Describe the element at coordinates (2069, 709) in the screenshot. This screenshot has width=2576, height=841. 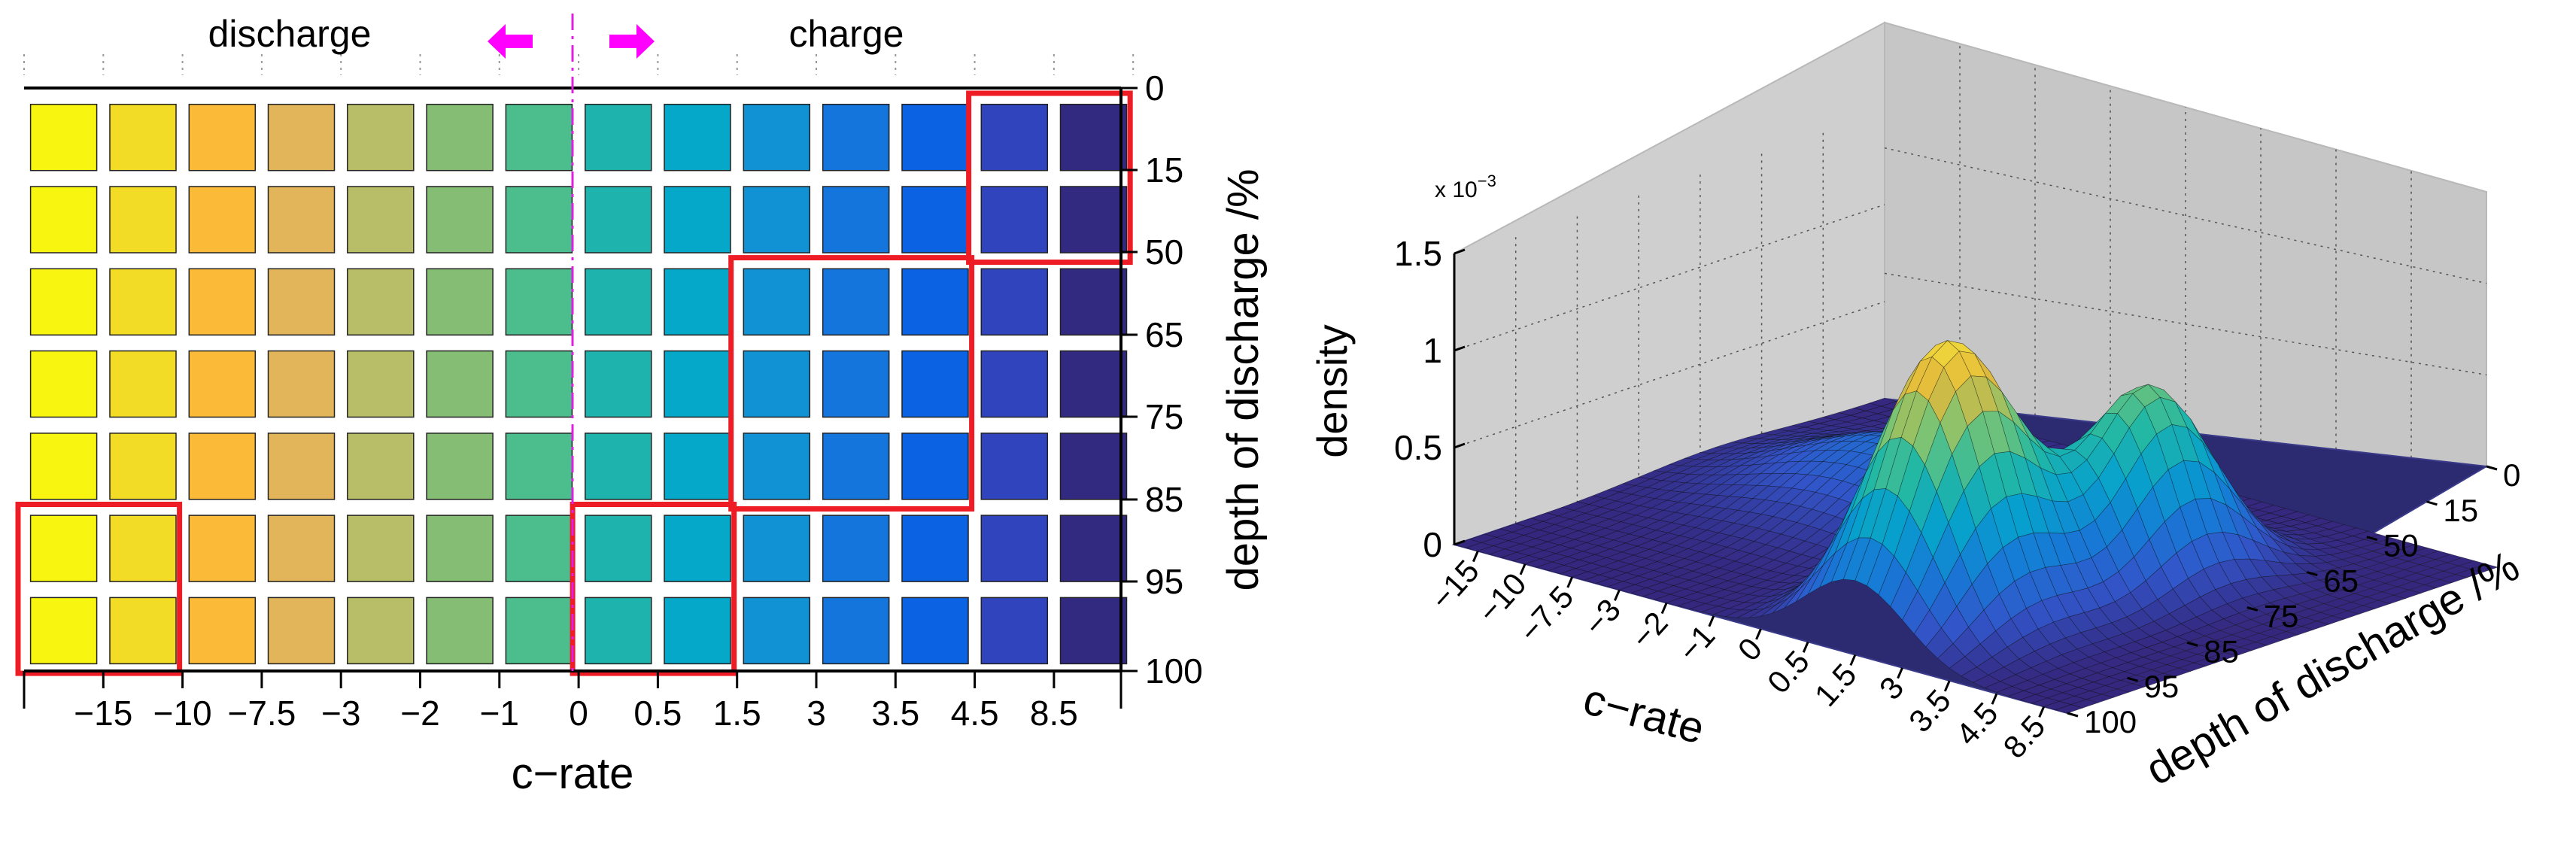
I see `surface-patch` at that location.